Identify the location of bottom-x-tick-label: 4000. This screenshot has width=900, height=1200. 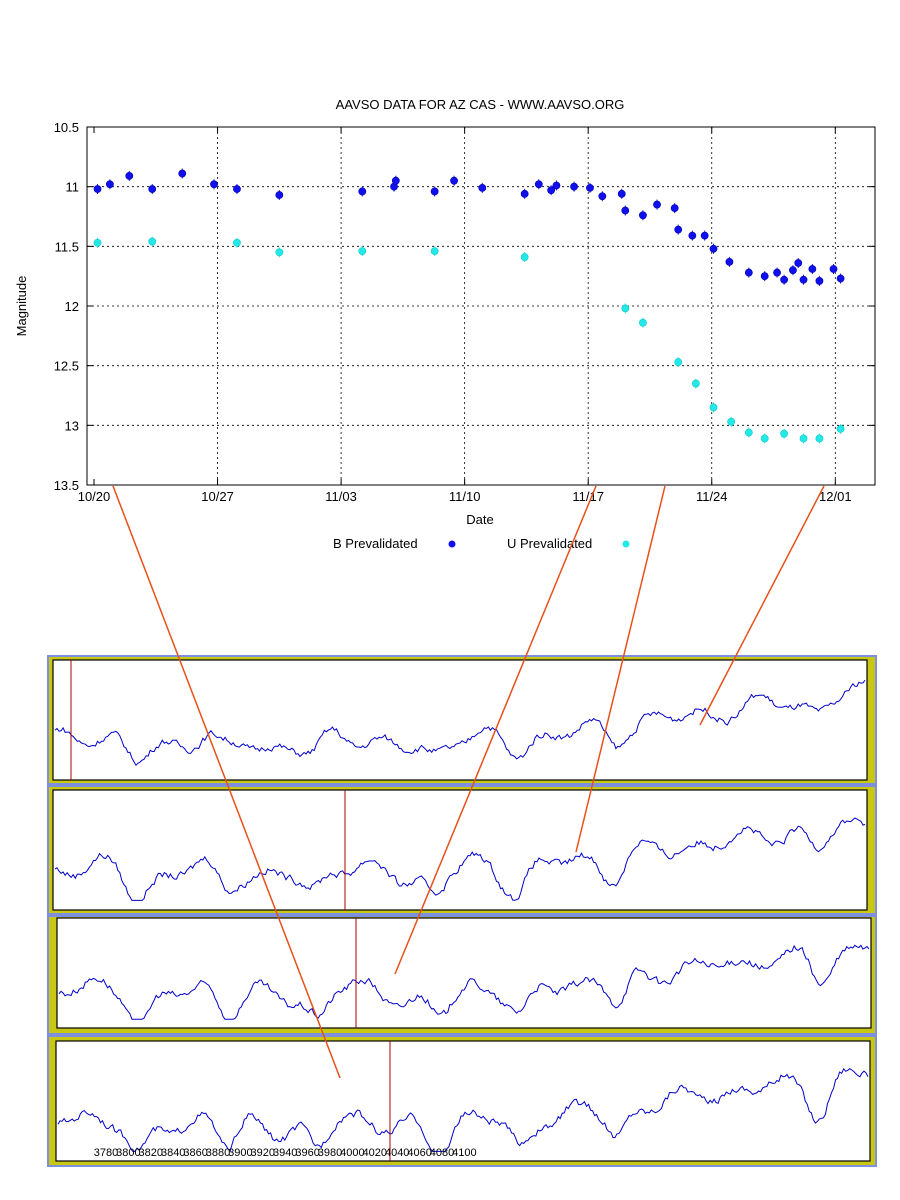
(352, 1153).